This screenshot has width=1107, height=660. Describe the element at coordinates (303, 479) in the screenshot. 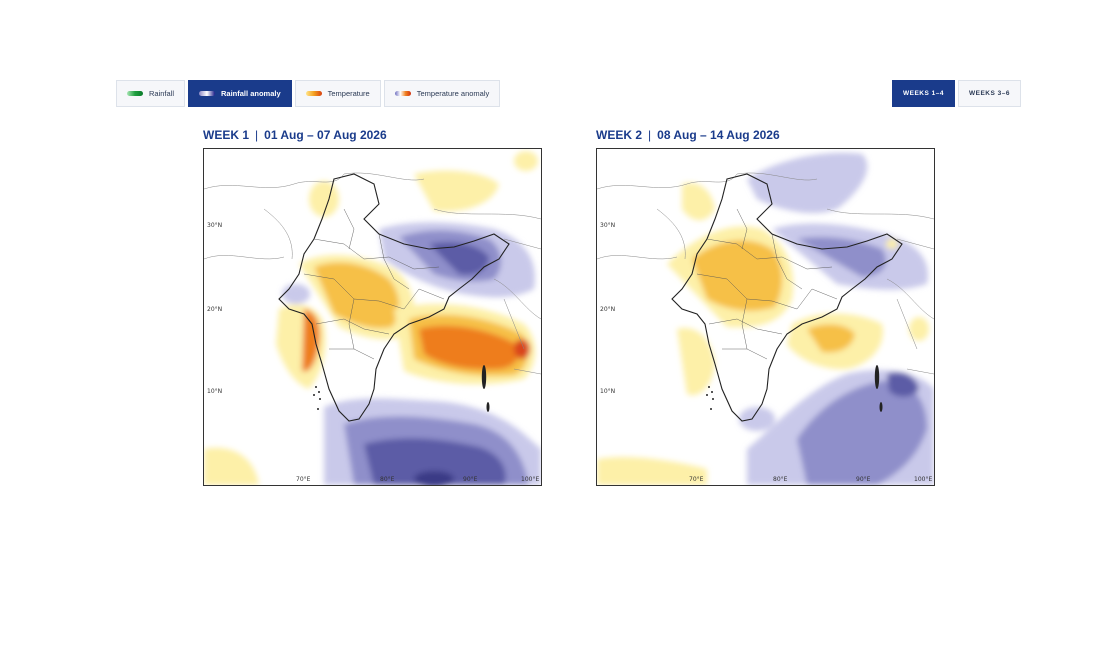

I see `week-1-lon-70: 70°E` at that location.